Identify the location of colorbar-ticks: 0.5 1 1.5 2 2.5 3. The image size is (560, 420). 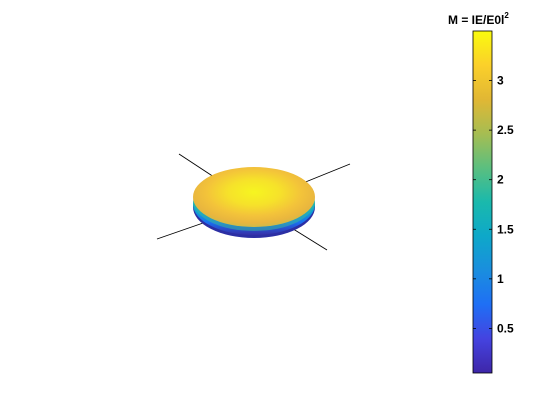
(493, 204).